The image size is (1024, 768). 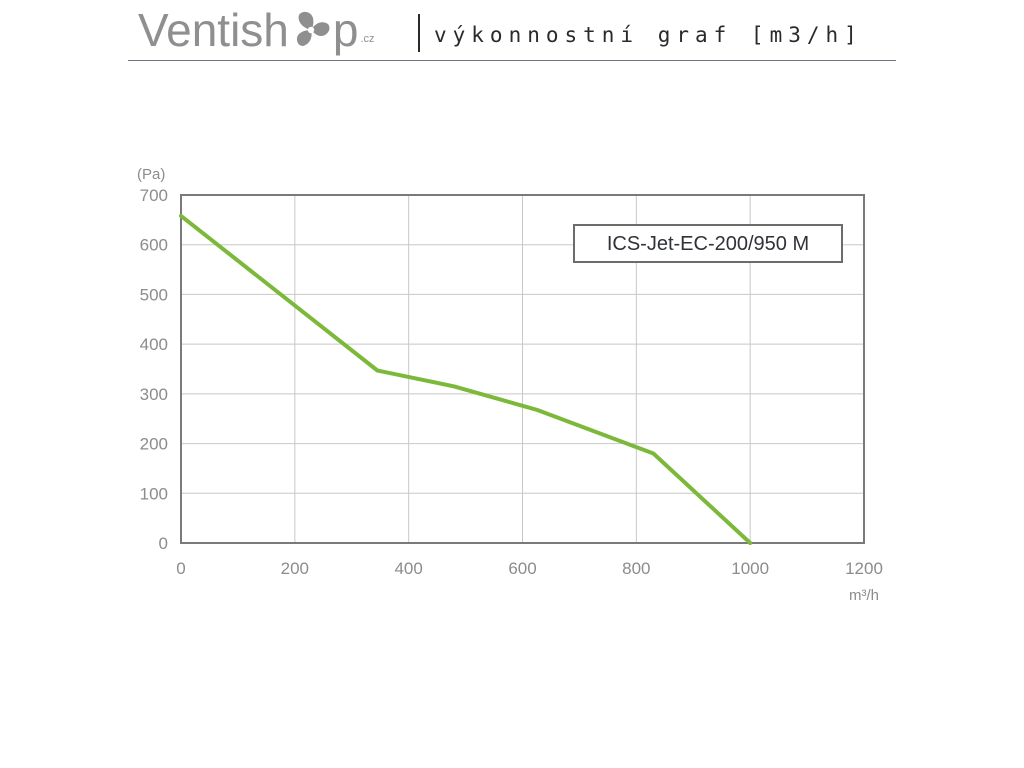 What do you see at coordinates (522, 568) in the screenshot?
I see `x-tick-label: 600` at bounding box center [522, 568].